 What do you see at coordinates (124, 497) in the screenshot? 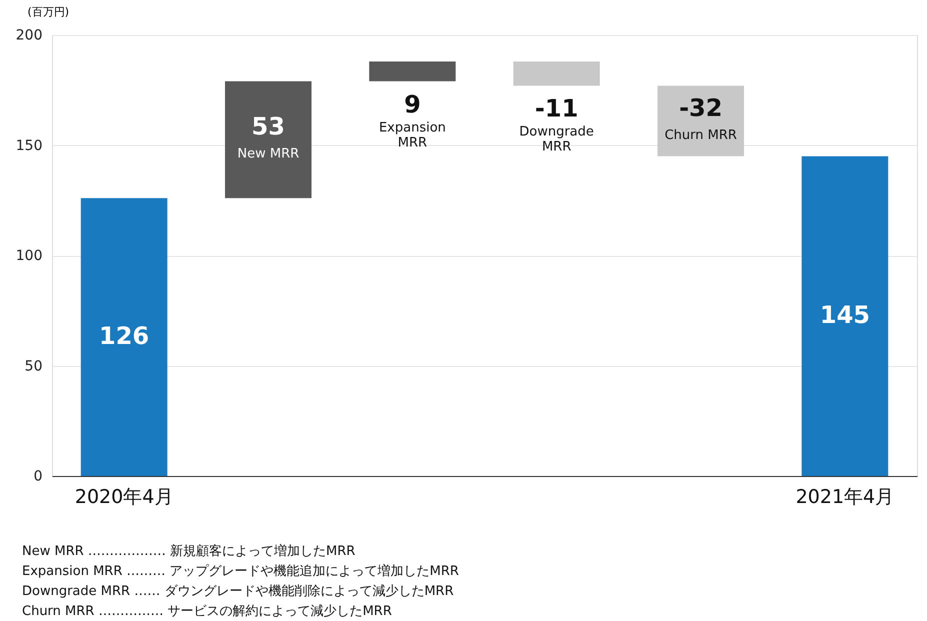
I see `x-tick-label: 2020年4月` at bounding box center [124, 497].